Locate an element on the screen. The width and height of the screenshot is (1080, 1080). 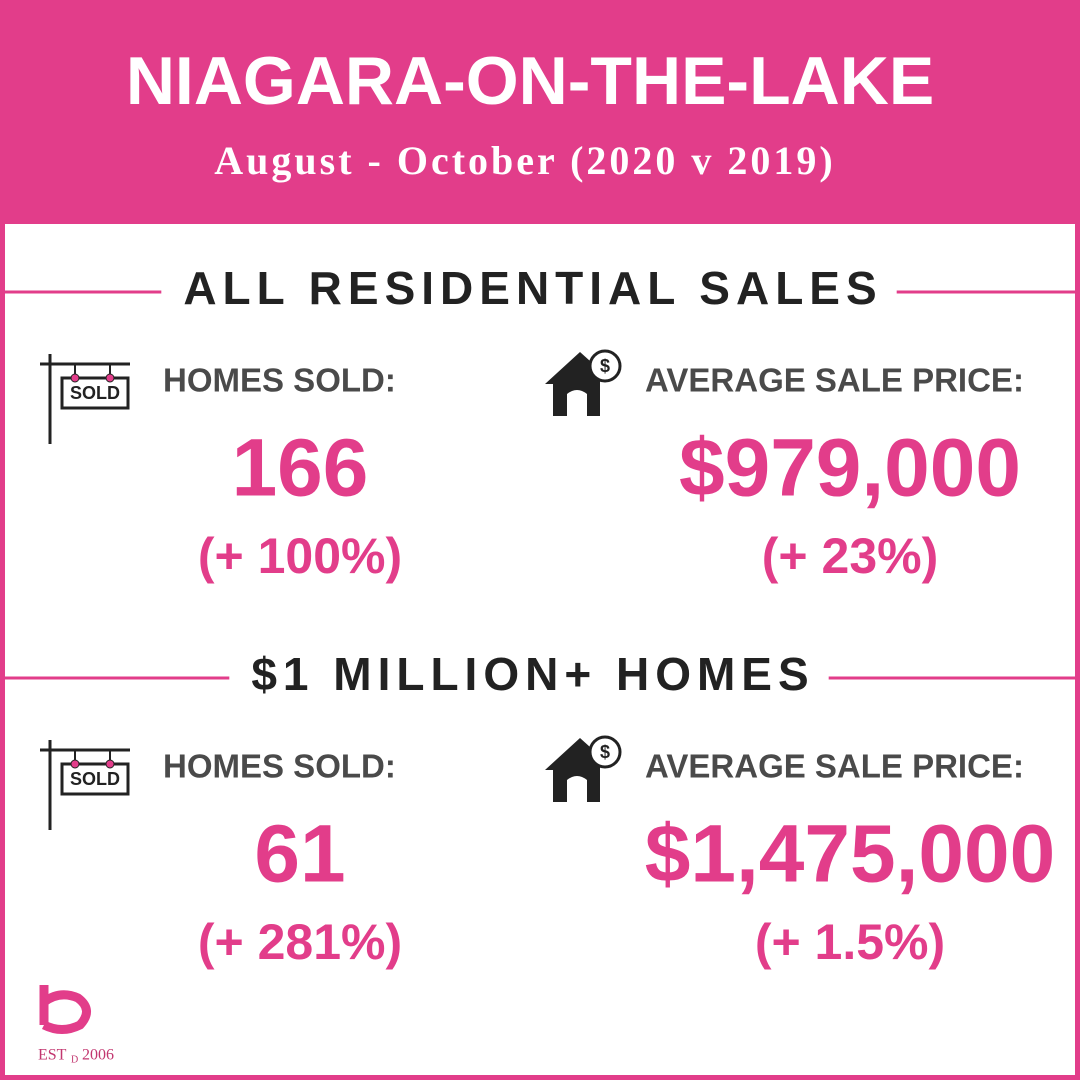
logo-d: D is located at coordinates (74, 1059).